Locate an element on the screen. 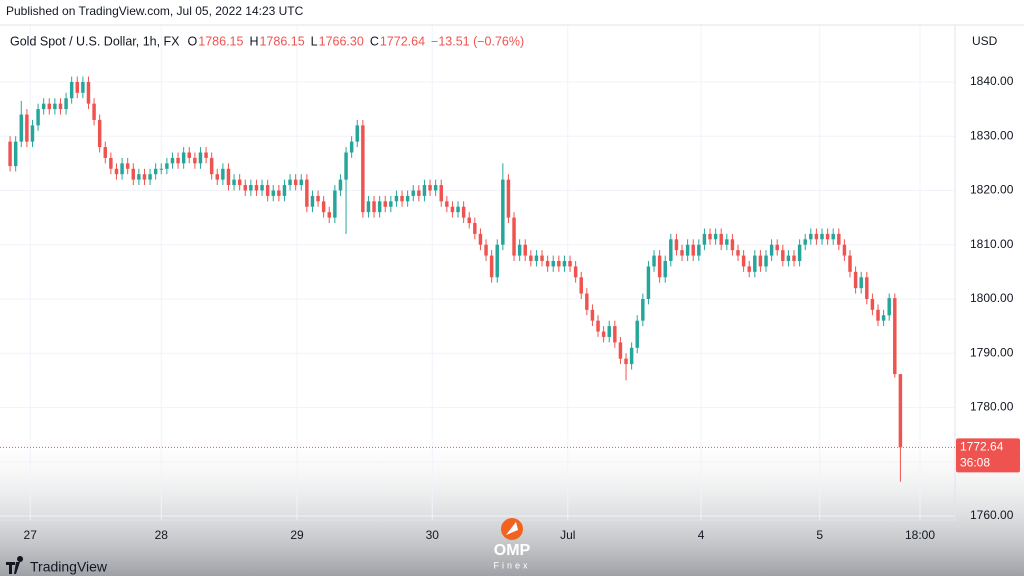 This screenshot has height=576, width=1024. x-tick-label: 30 is located at coordinates (433, 535).